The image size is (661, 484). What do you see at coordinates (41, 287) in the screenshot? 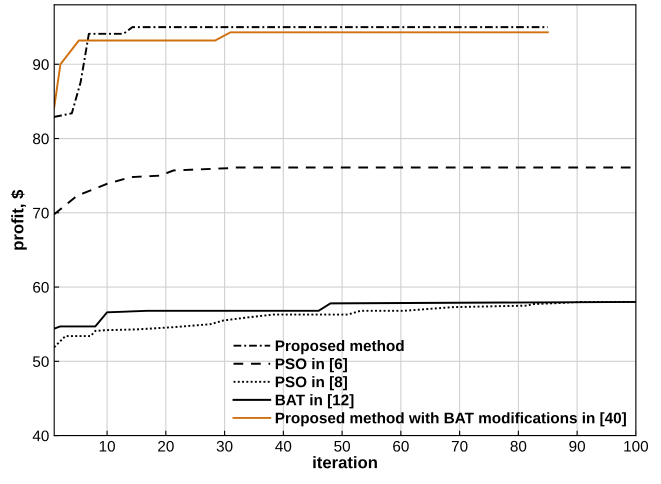
I see `y-tick-label: 60` at bounding box center [41, 287].